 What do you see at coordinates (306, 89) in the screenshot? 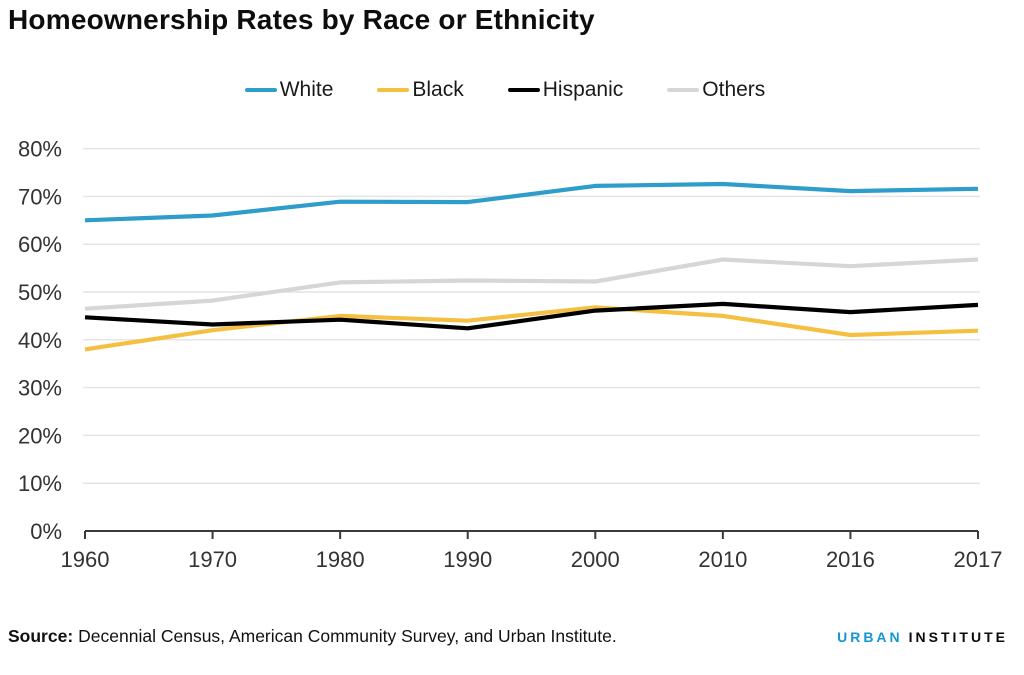
I see `legend-label-white: White` at bounding box center [306, 89].